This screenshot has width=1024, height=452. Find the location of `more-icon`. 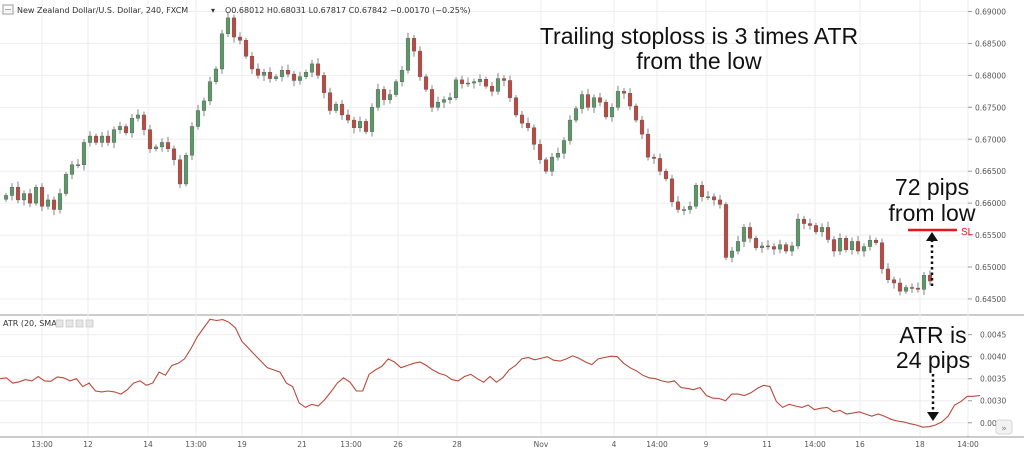

more-icon is located at coordinates (89, 323).